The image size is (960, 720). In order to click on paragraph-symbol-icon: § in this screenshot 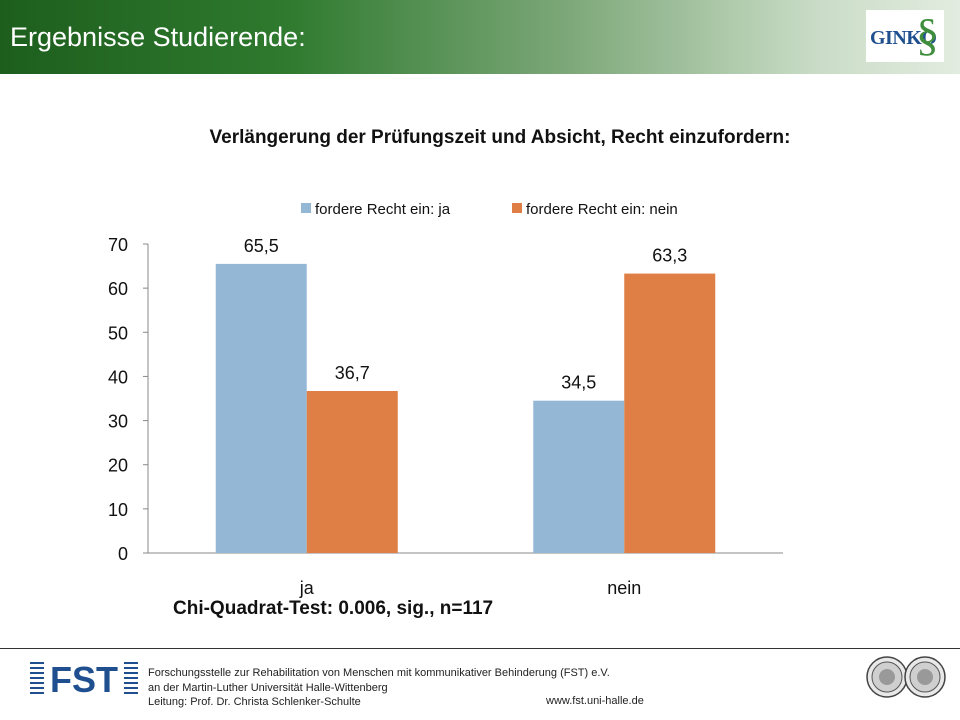, I will do `click(927, 34)`.